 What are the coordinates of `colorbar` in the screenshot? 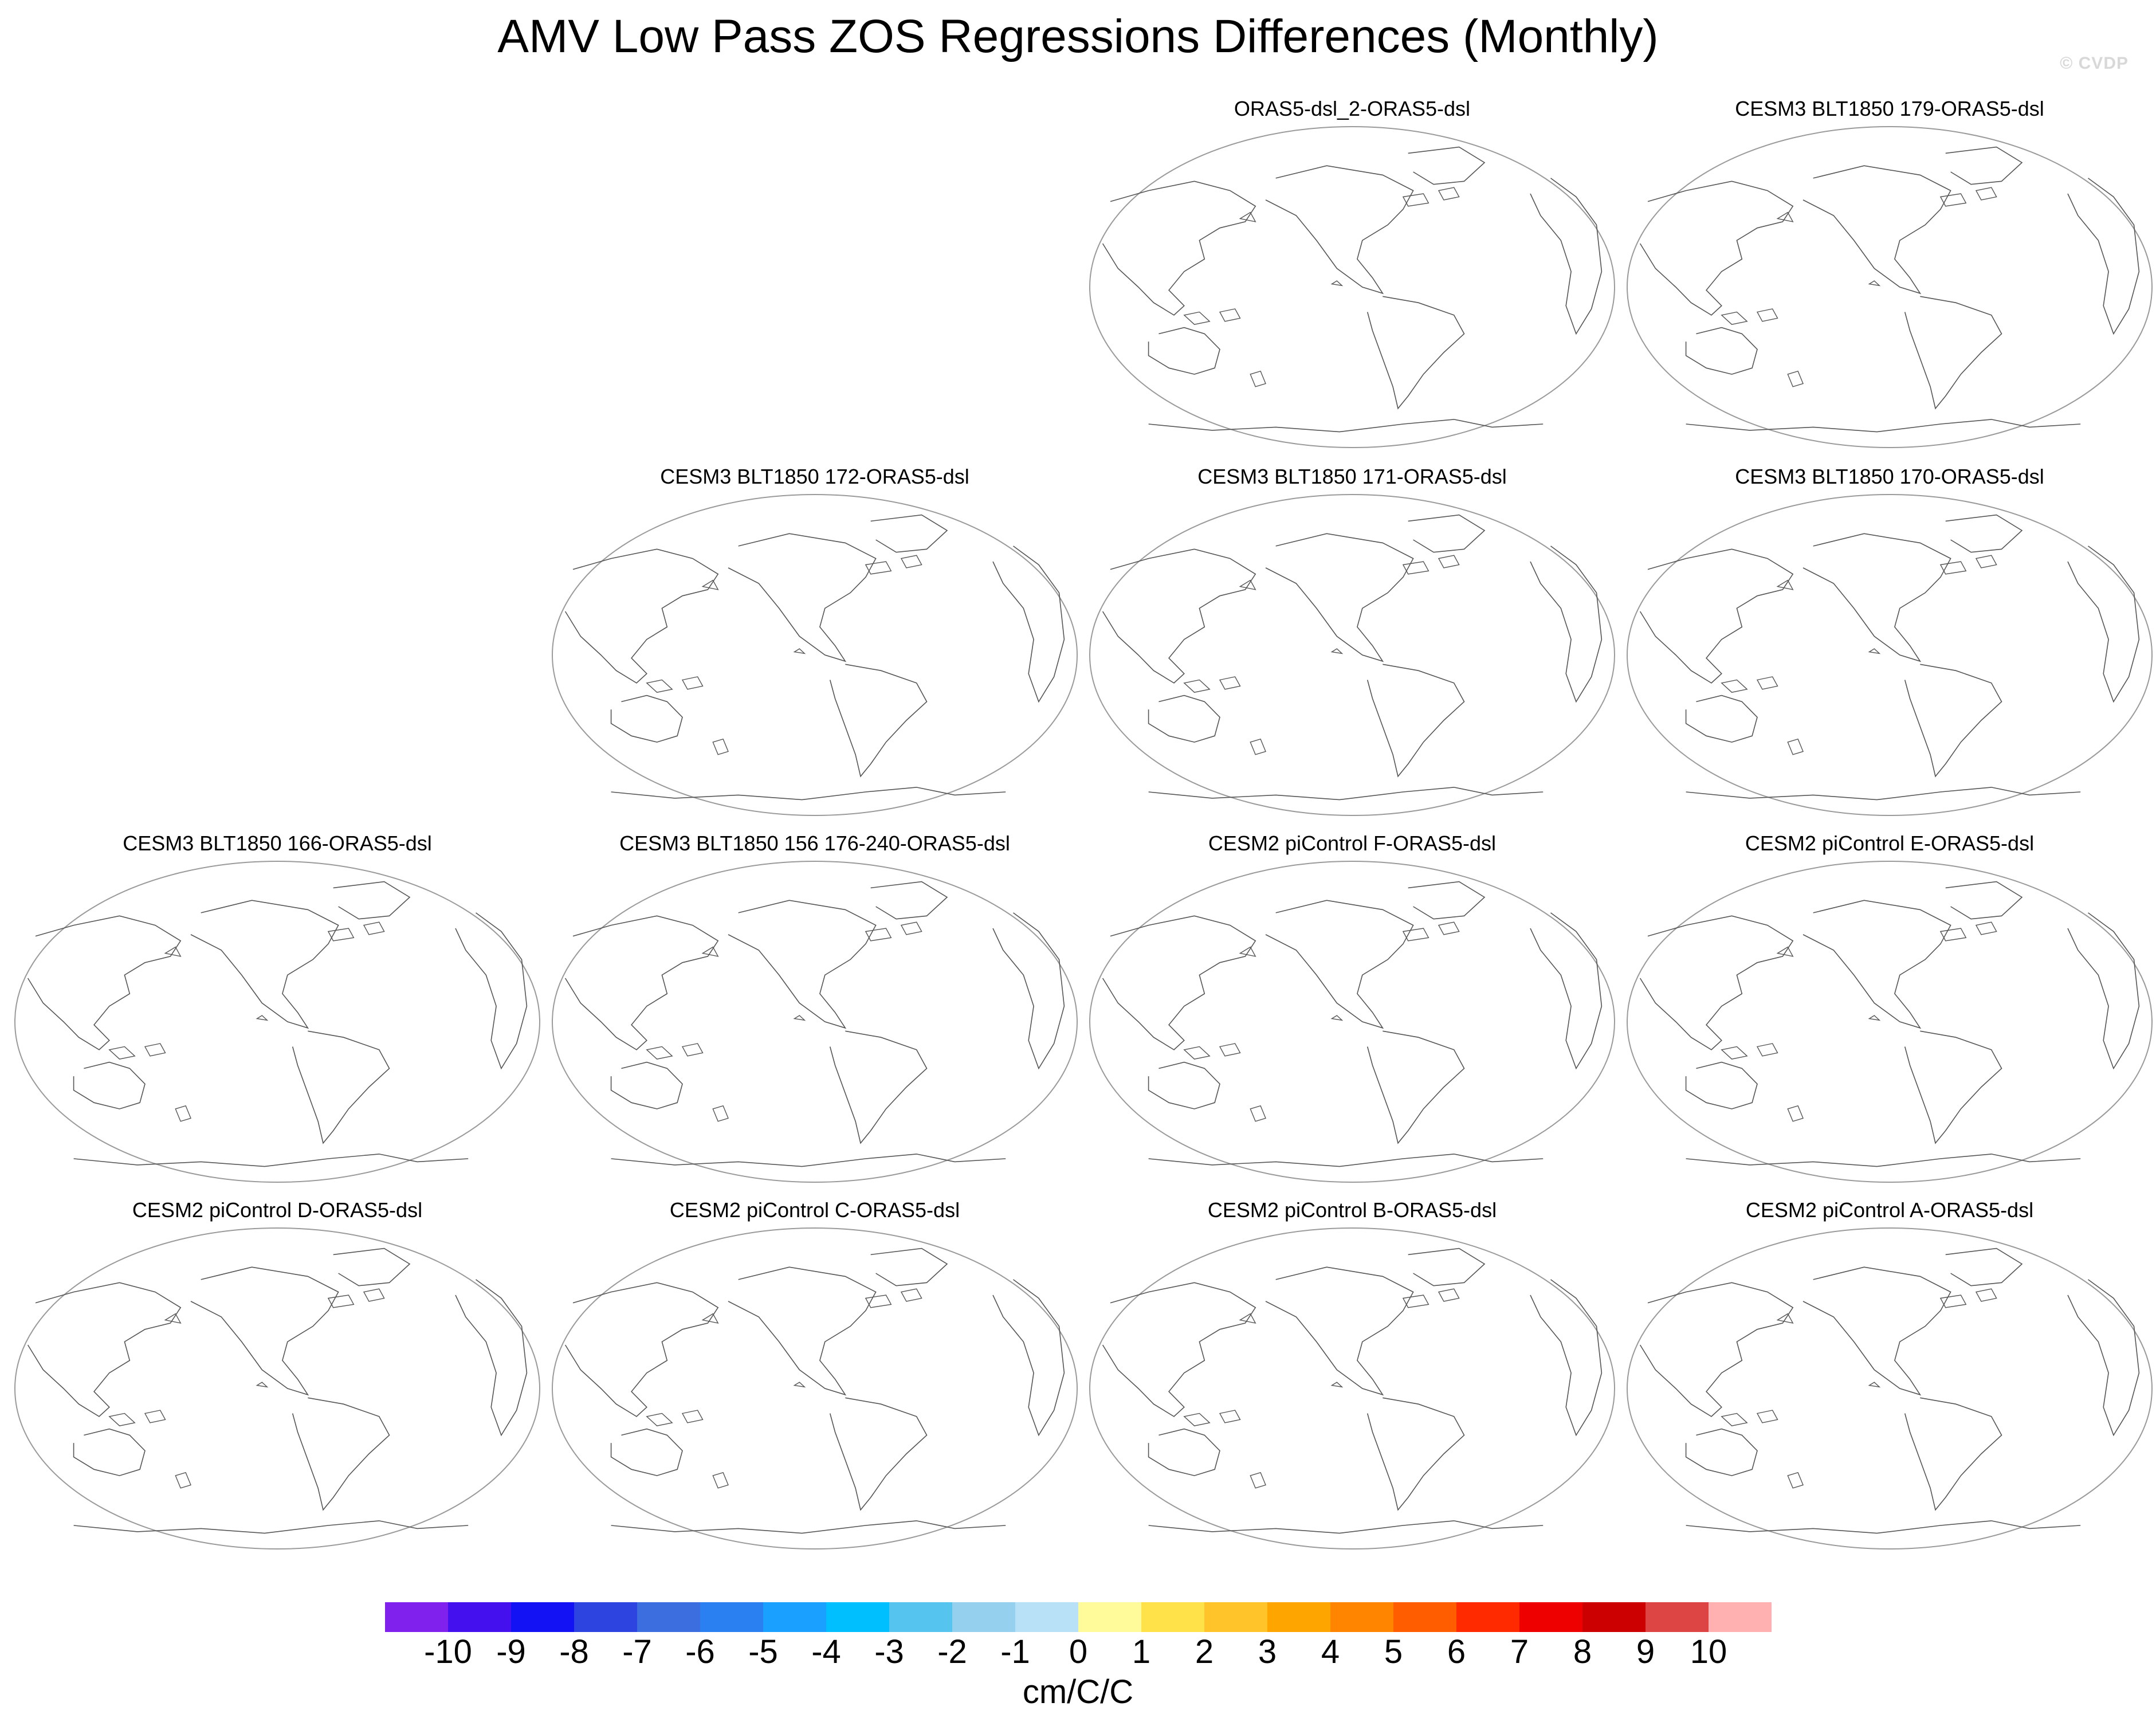 It's located at (1078, 1617).